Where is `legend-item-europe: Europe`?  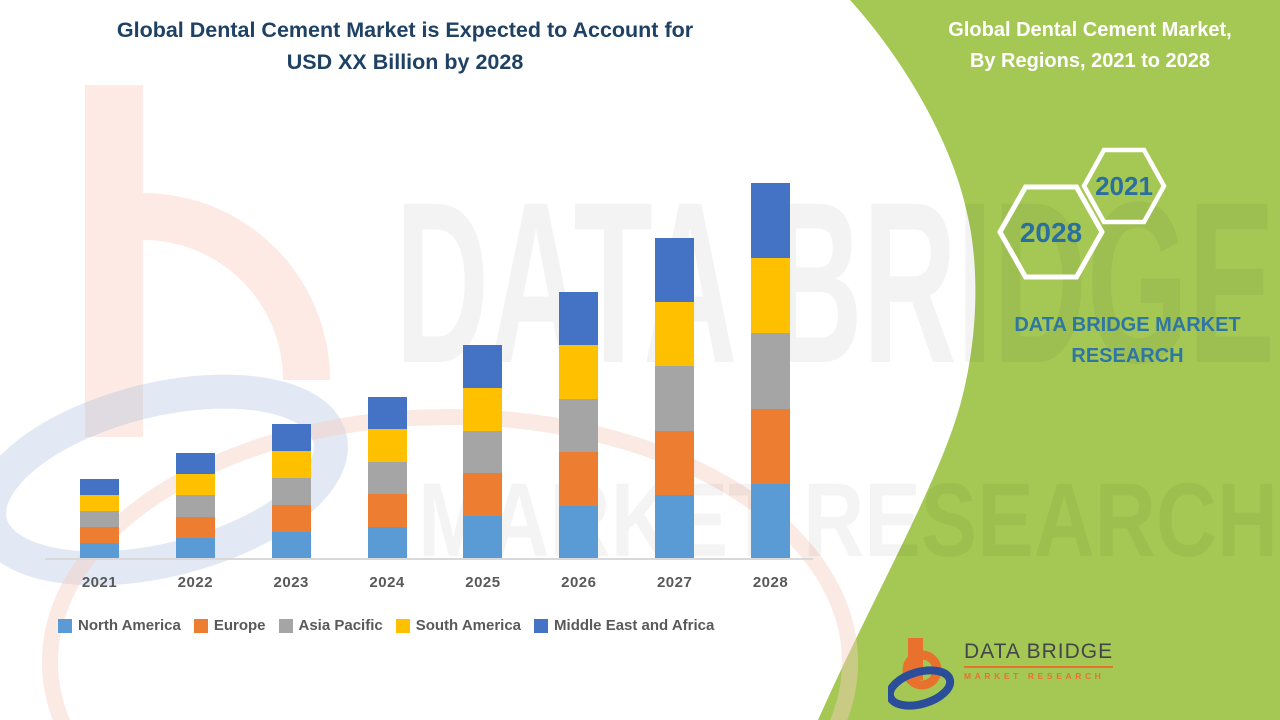 legend-item-europe: Europe is located at coordinates (229, 625).